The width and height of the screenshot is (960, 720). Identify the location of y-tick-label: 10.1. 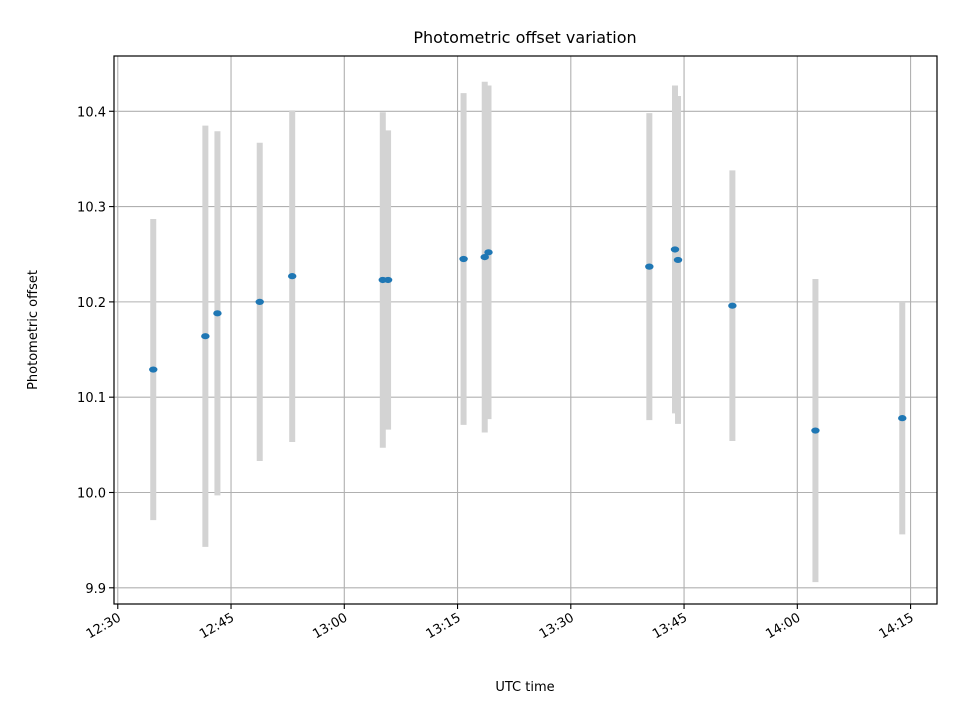
(91, 398).